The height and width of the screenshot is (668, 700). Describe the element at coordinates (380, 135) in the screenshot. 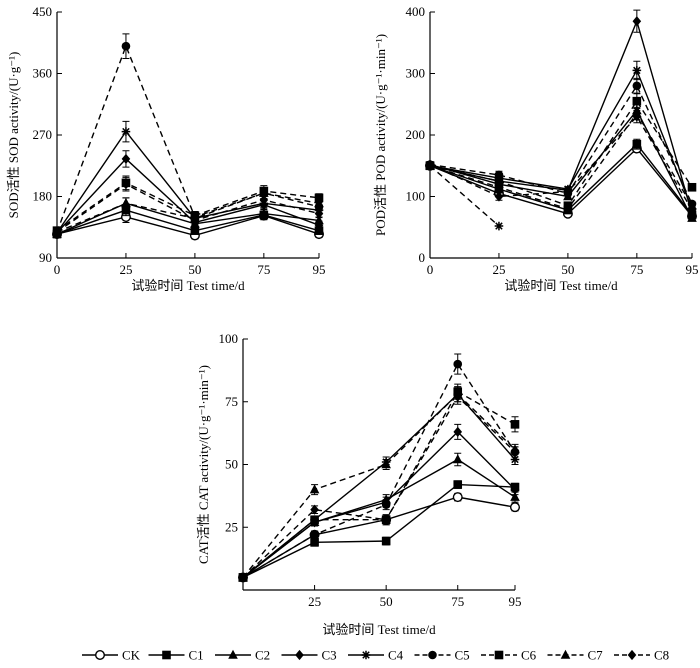

I see `y-axis-label: POD活性 POD activity/(U·g⁻¹·min⁻¹)` at that location.